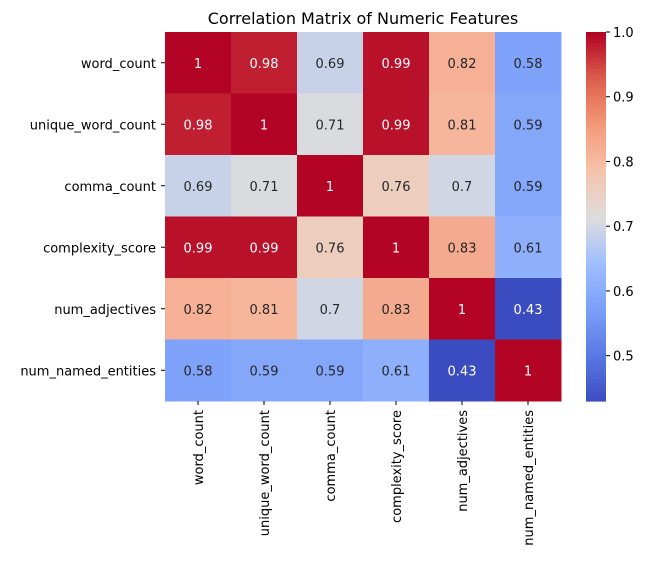  Describe the element at coordinates (264, 187) in the screenshot. I see `cell-annotation: 0.71` at that location.